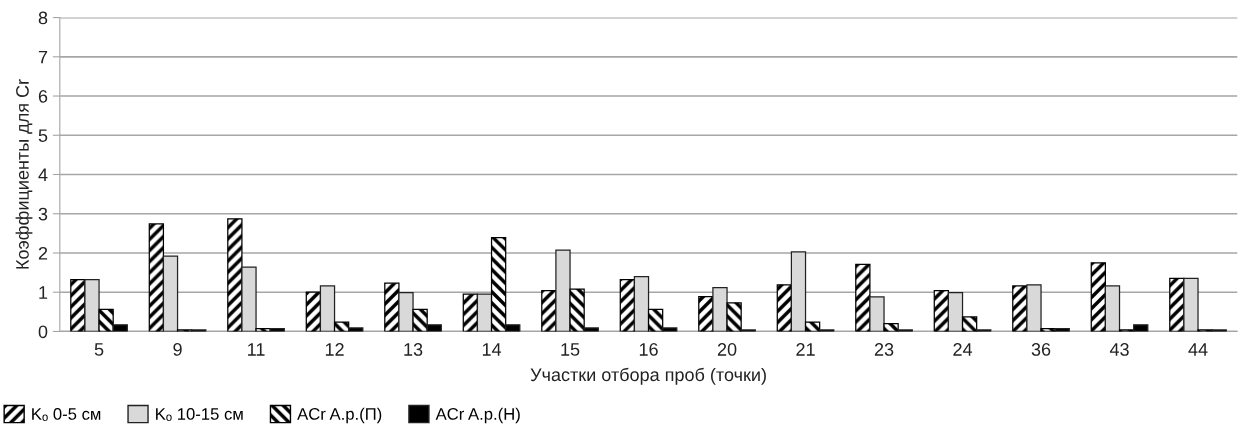 The width and height of the screenshot is (1246, 439). Describe the element at coordinates (339, 415) in the screenshot. I see `legend-label: ACr A.p.(П)` at that location.